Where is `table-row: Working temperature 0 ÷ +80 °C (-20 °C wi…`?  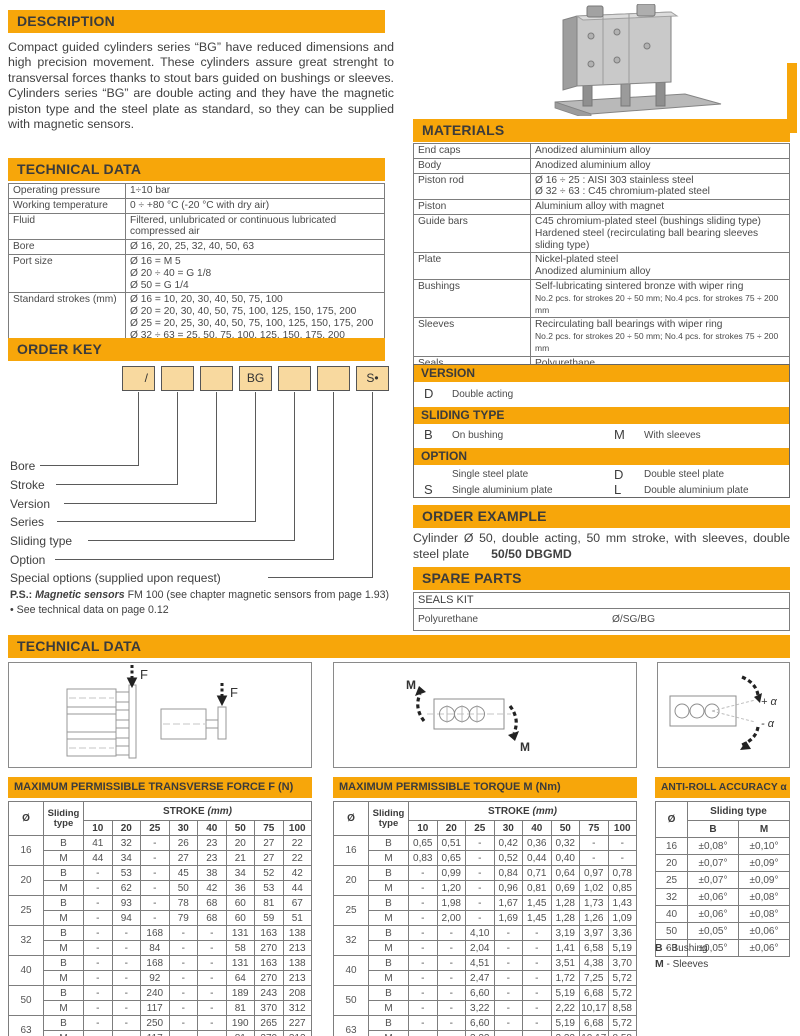 table-row: Working temperature 0 ÷ +80 °C (-20 °C wi… is located at coordinates (196, 205).